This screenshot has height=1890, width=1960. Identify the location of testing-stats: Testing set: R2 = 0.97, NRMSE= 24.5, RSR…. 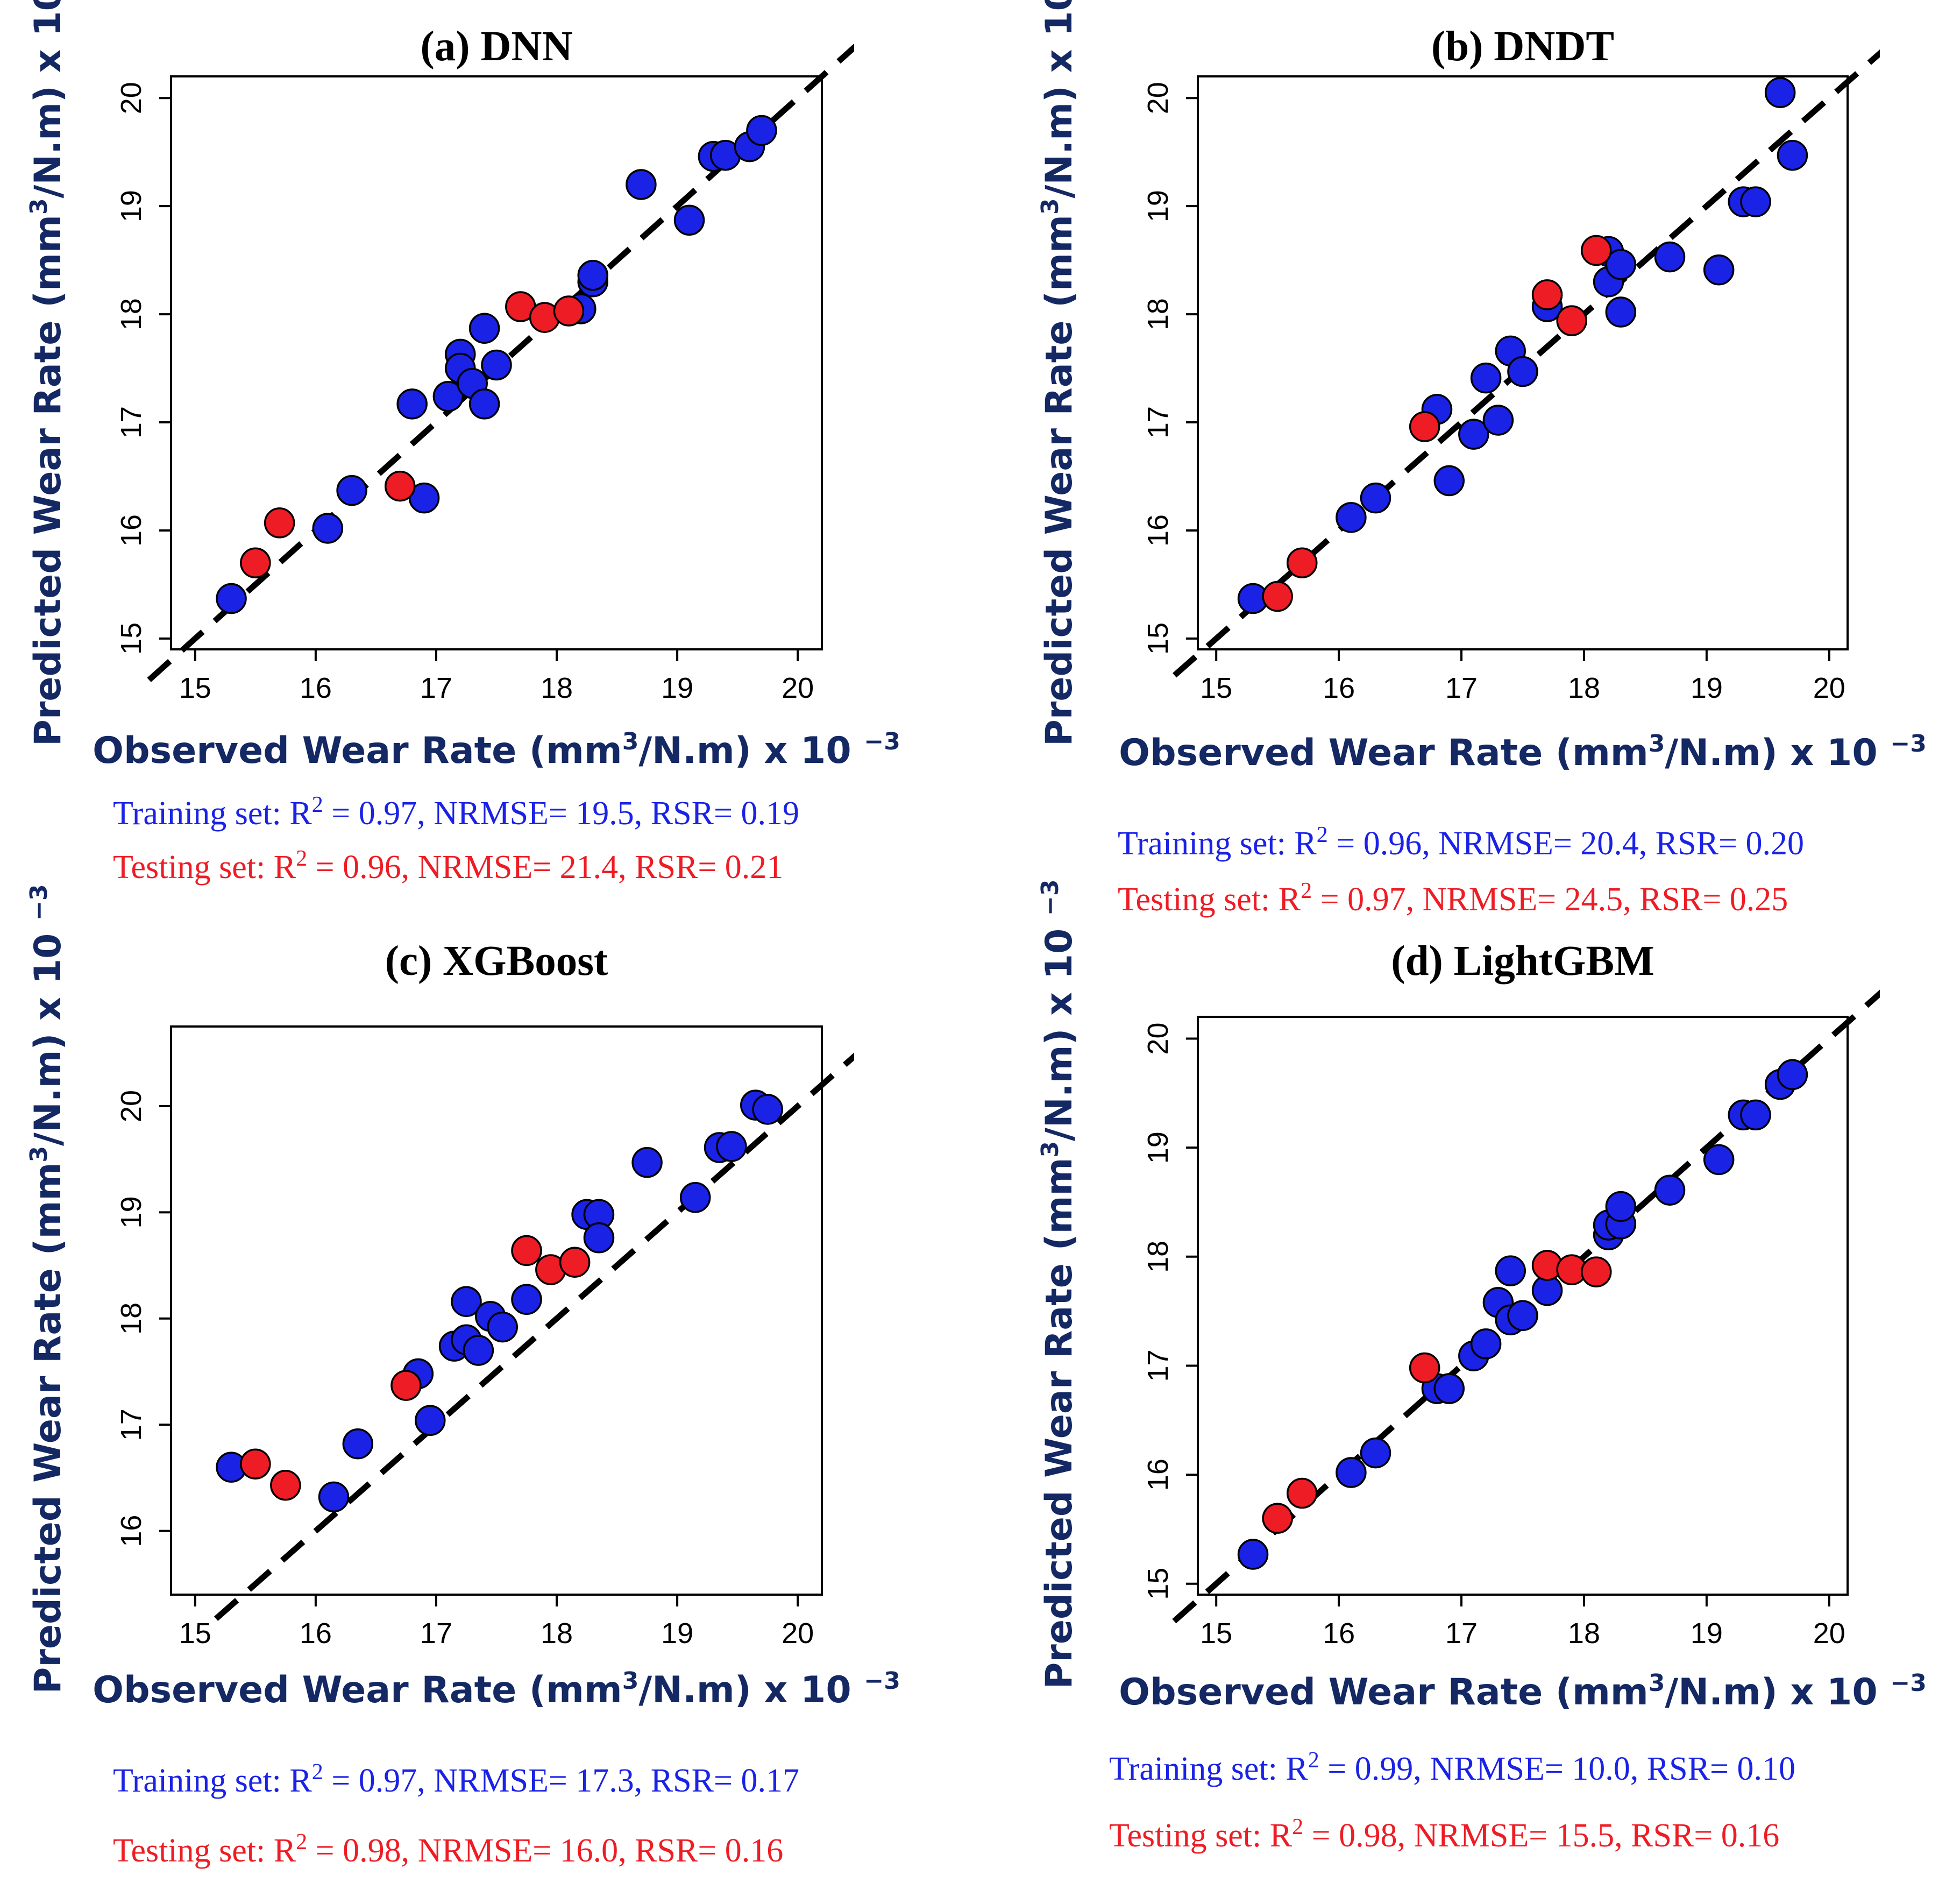
(1453, 899).